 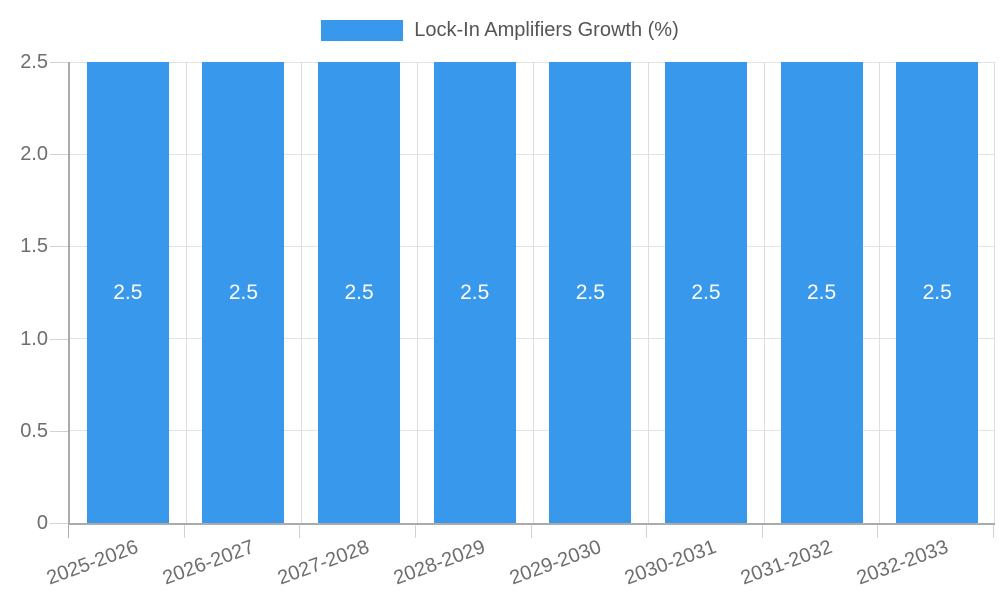 I want to click on y-tick-label: 1.0, so click(x=34, y=338).